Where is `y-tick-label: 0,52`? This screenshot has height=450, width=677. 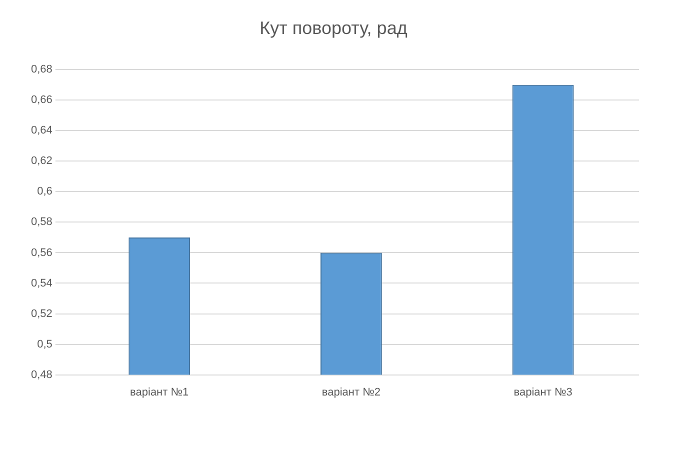 y-tick-label: 0,52 is located at coordinates (41, 314).